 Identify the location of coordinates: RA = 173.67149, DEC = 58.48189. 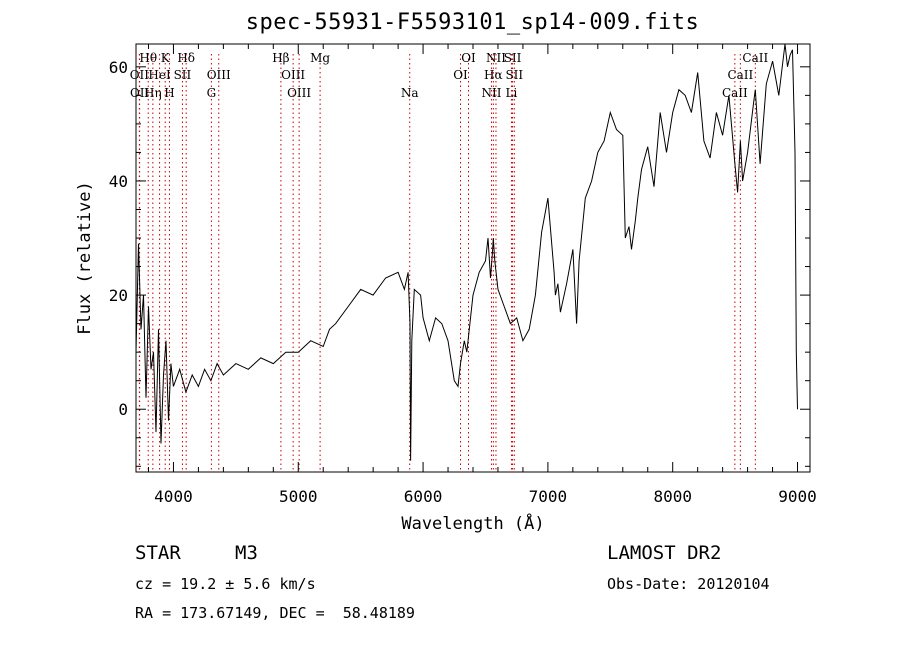
(275, 613).